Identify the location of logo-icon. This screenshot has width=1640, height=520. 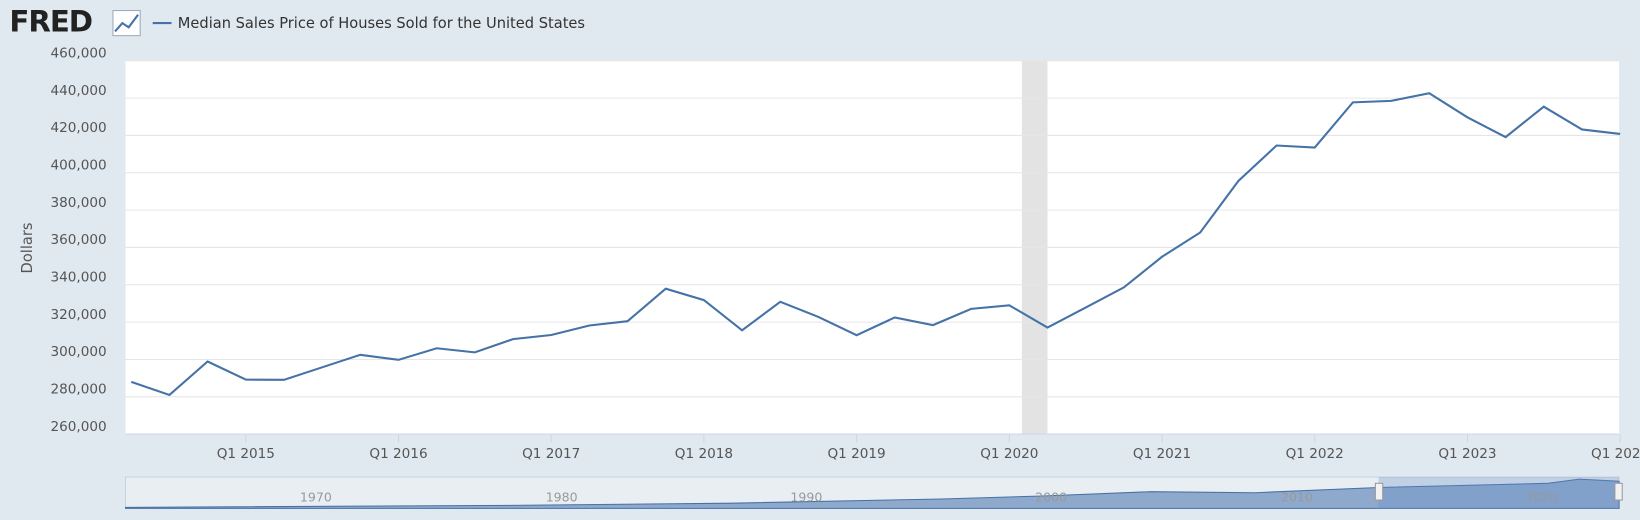
(126, 23).